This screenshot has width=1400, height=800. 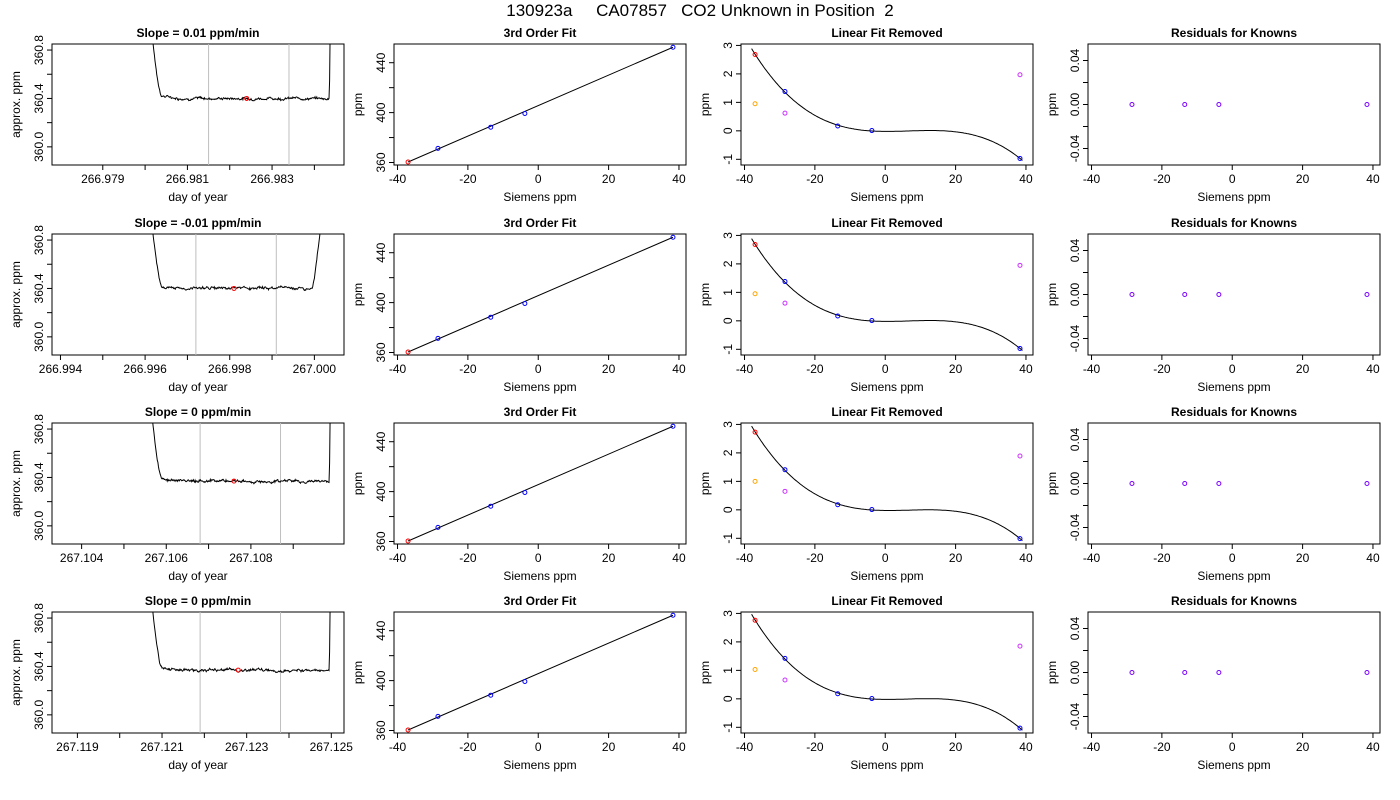 I want to click on panel-title: Slope = 0 ppm/min, so click(x=198, y=412).